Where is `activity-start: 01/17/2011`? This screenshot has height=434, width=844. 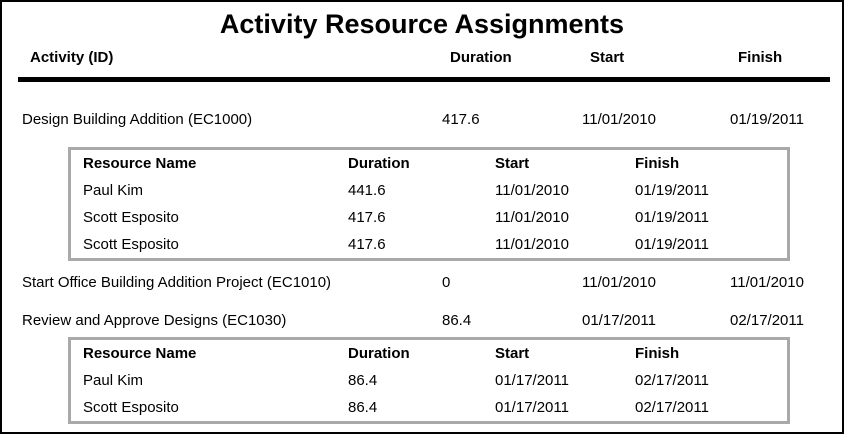 activity-start: 01/17/2011 is located at coordinates (619, 320).